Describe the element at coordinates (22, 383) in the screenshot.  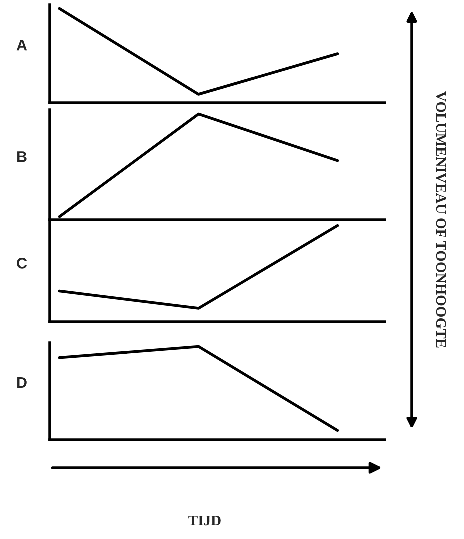
I see `text: D` at that location.